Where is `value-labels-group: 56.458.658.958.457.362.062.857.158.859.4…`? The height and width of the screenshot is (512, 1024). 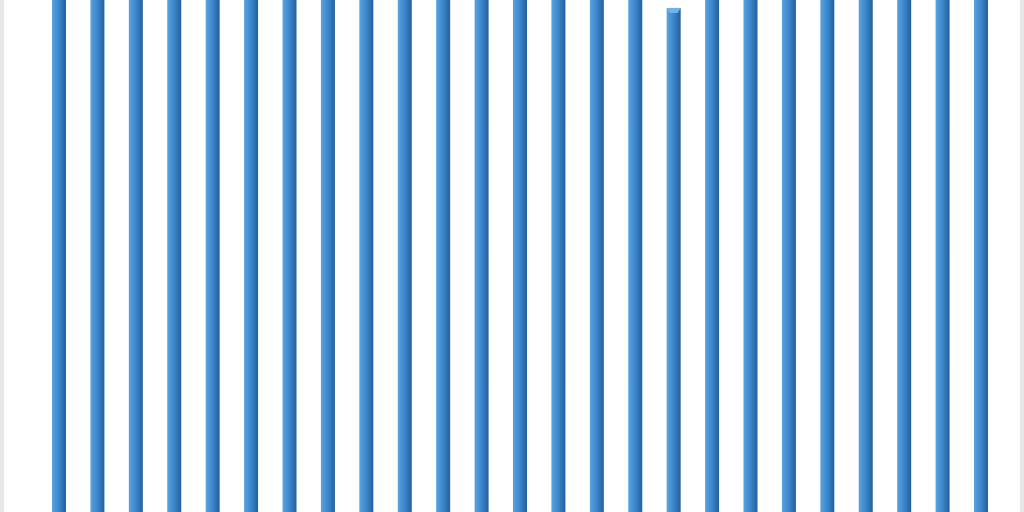 value-labels-group: 56.458.658.958.457.362.062.857.158.859.4… is located at coordinates (671, 0).